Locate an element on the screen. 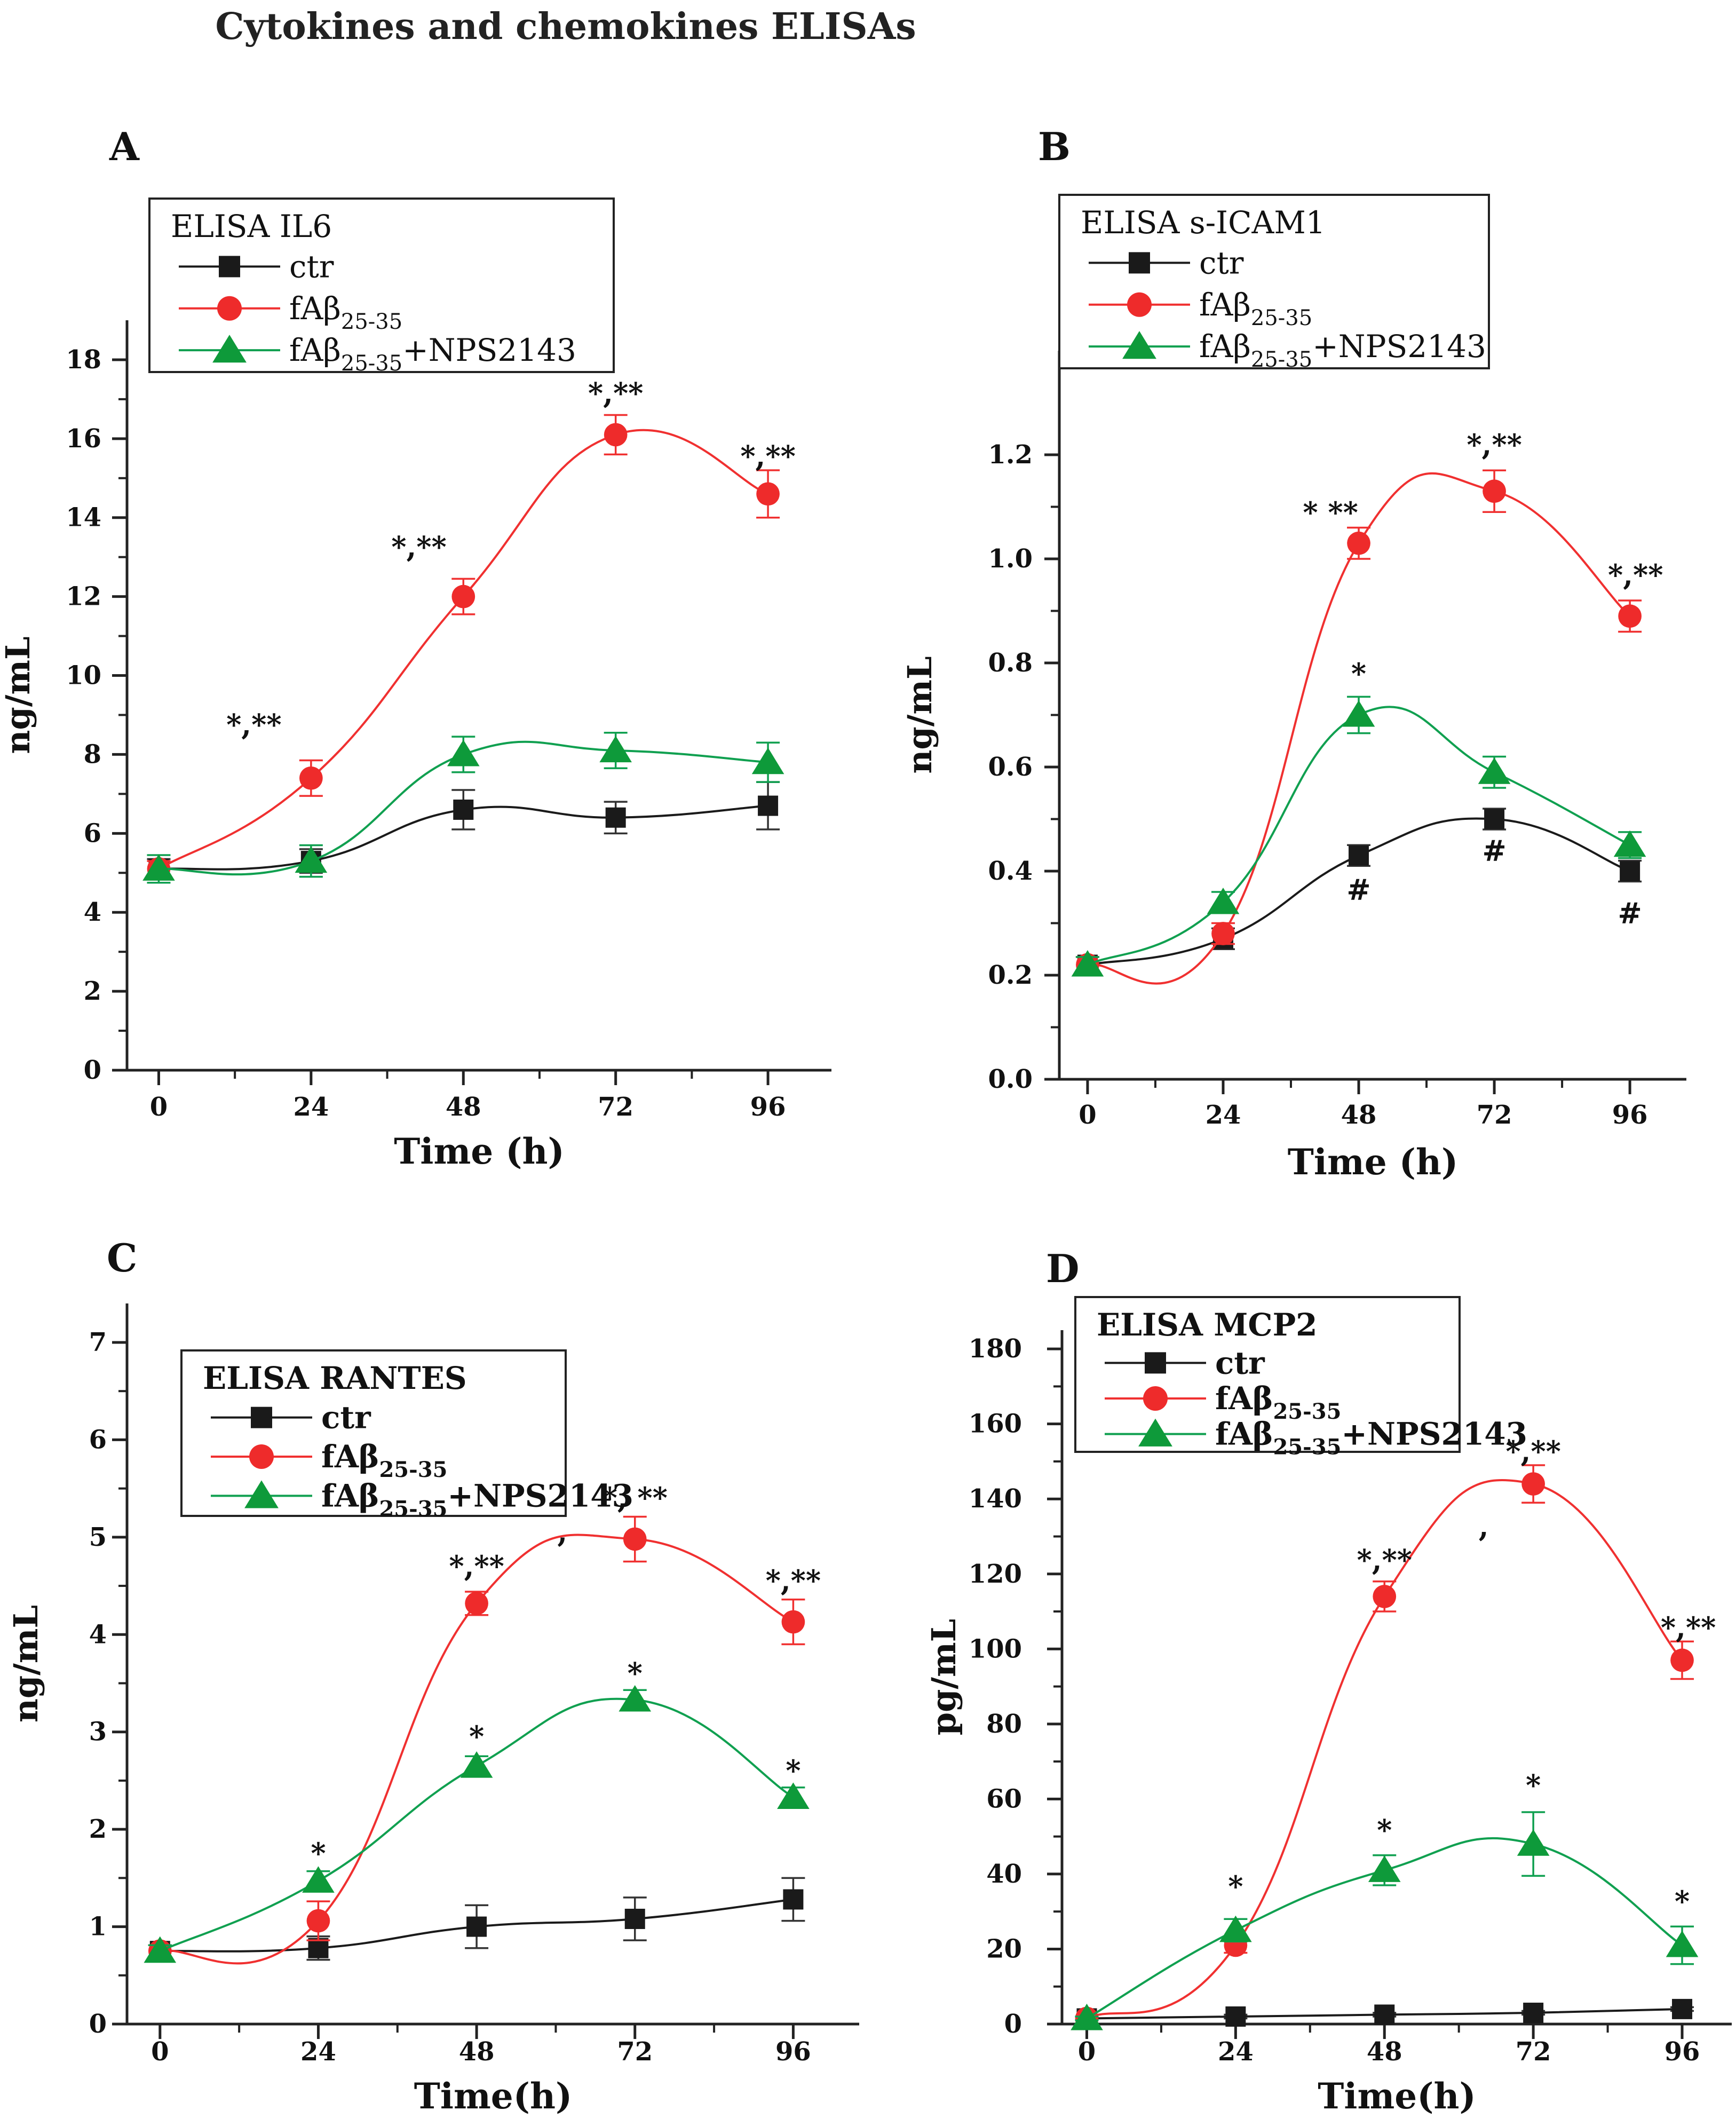  y-tick-label: 80 is located at coordinates (1004, 1724).